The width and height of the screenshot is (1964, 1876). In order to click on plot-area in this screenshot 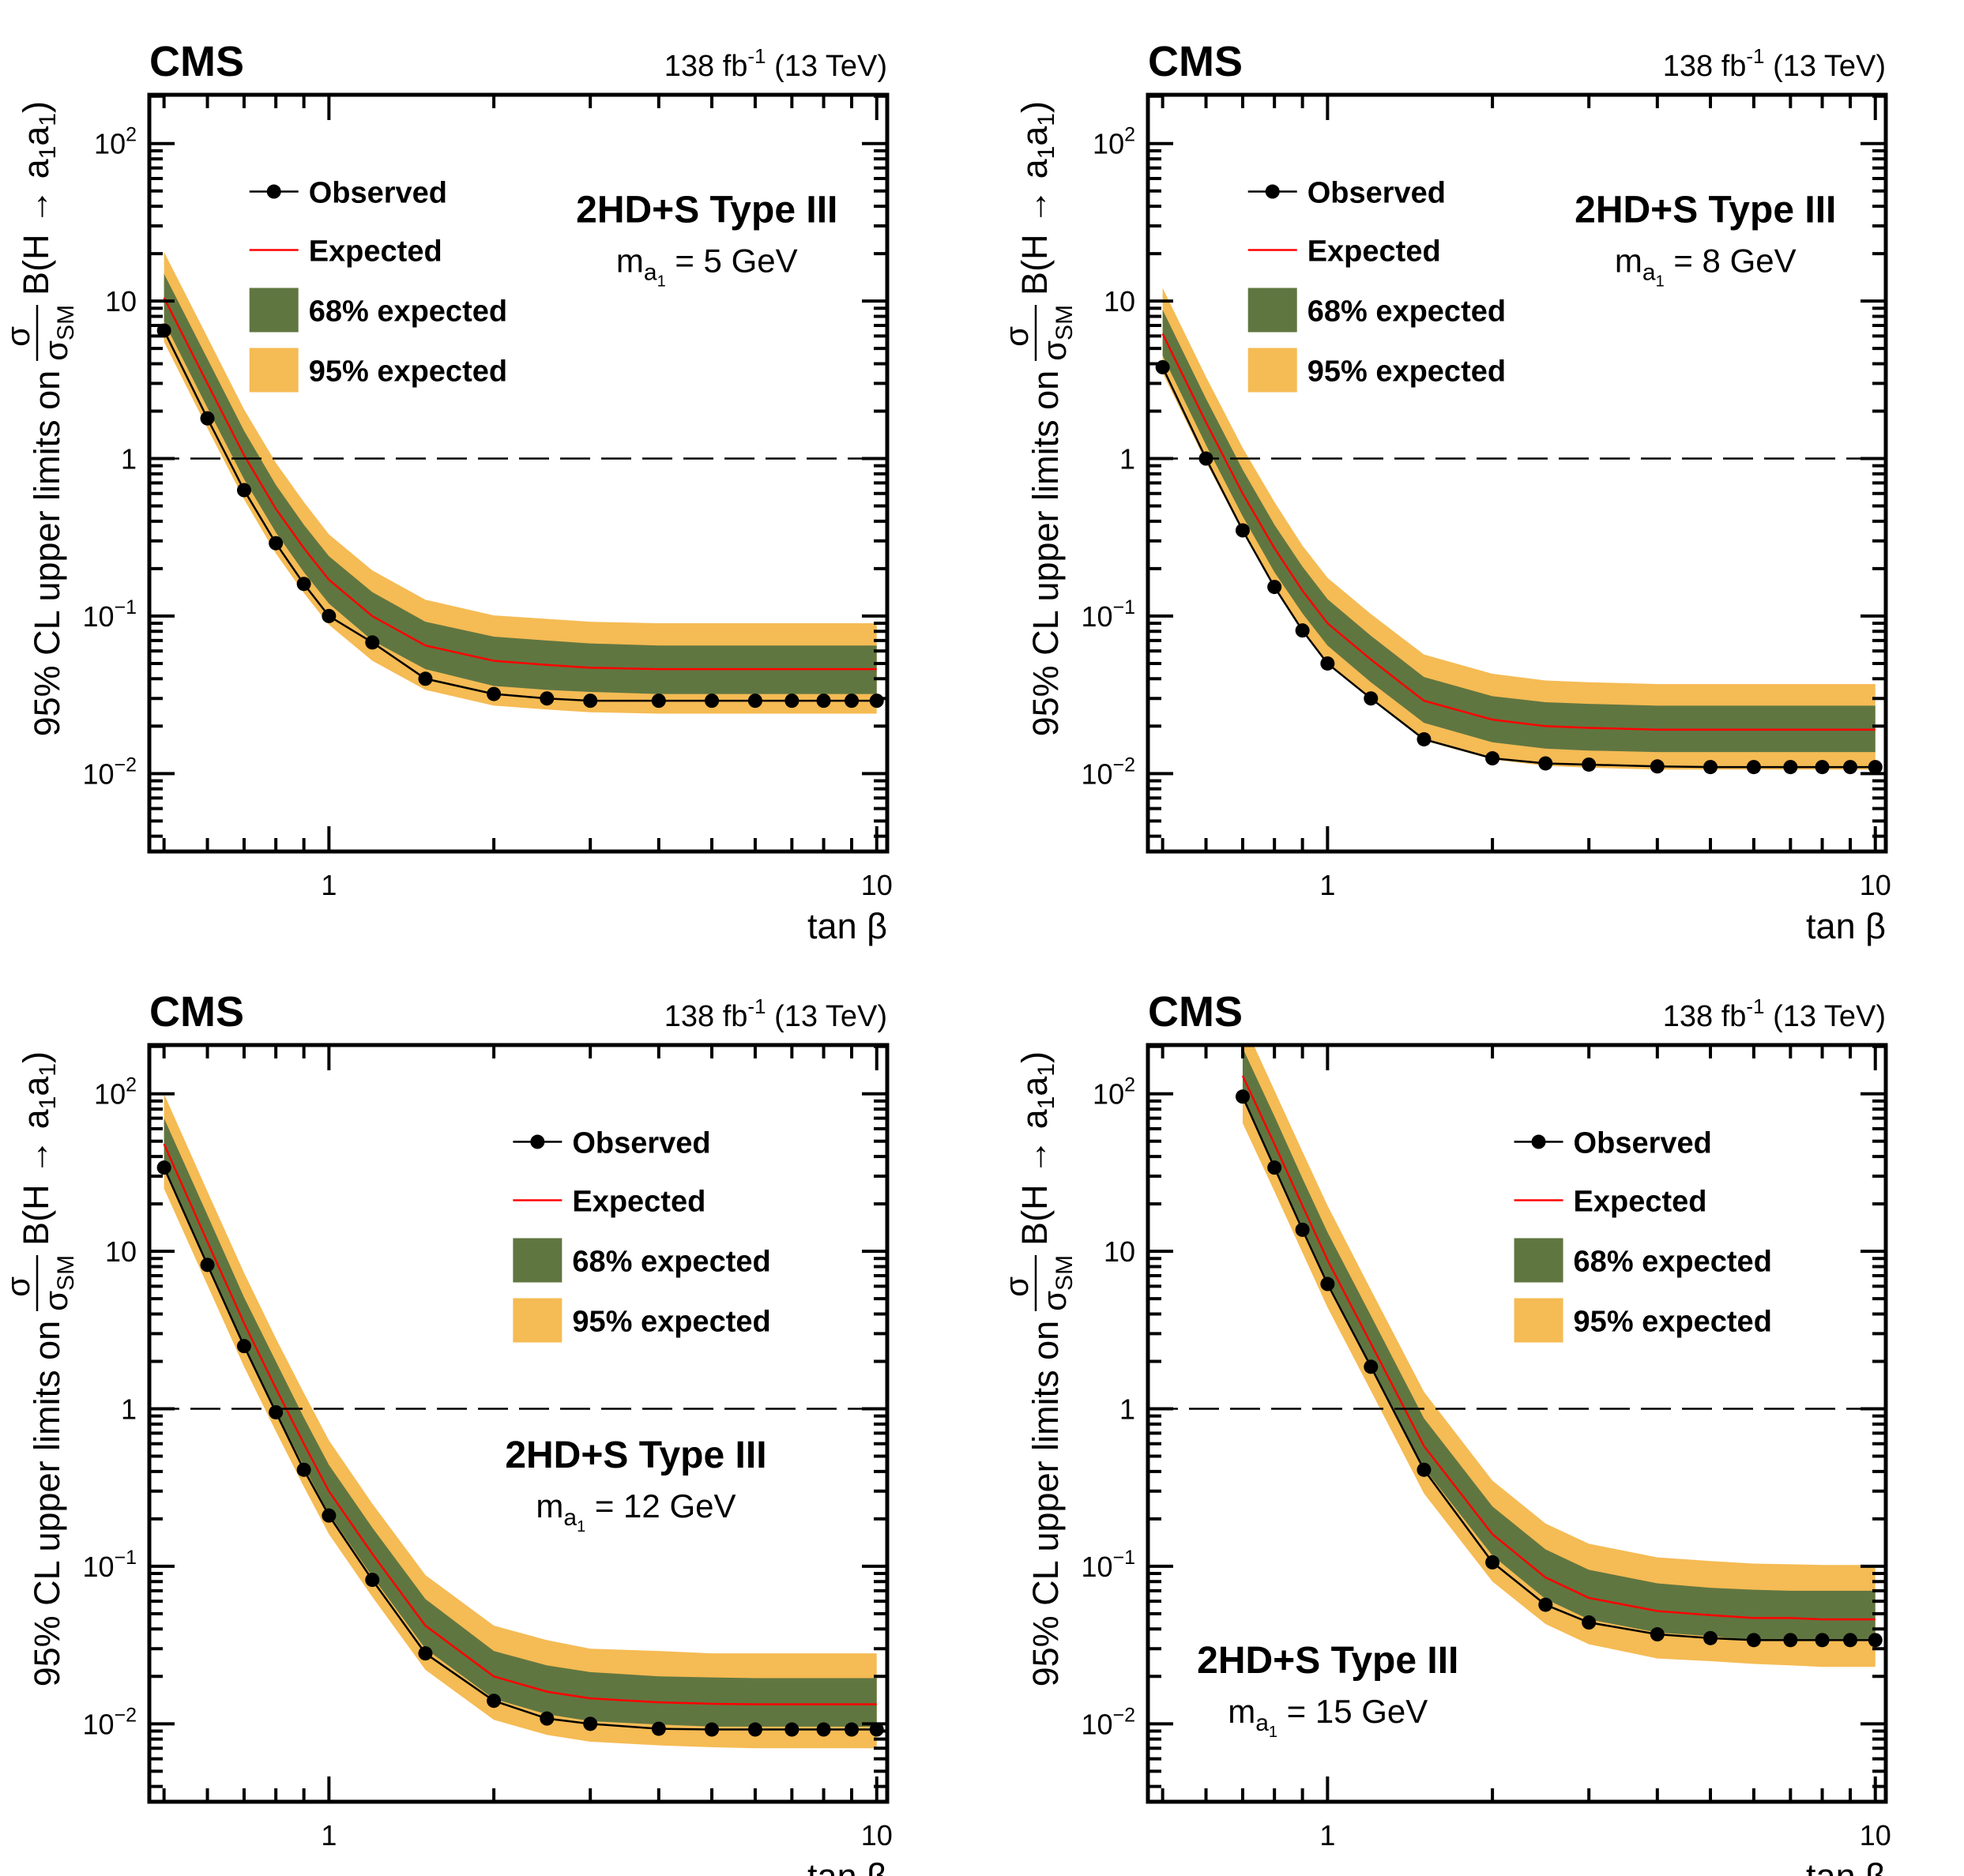, I will do `click(518, 1421)`.